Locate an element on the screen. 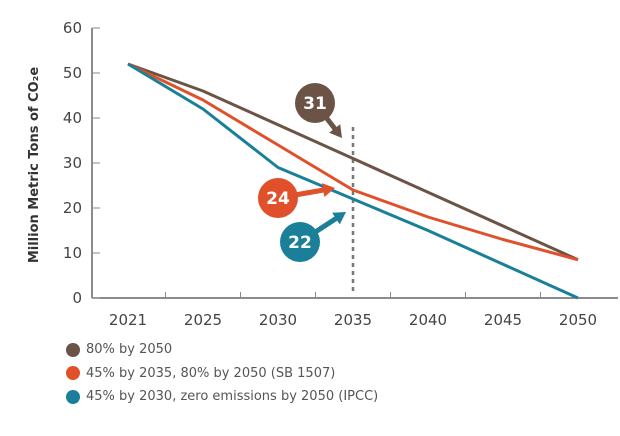  x-tick-label: 2030 is located at coordinates (278, 320).